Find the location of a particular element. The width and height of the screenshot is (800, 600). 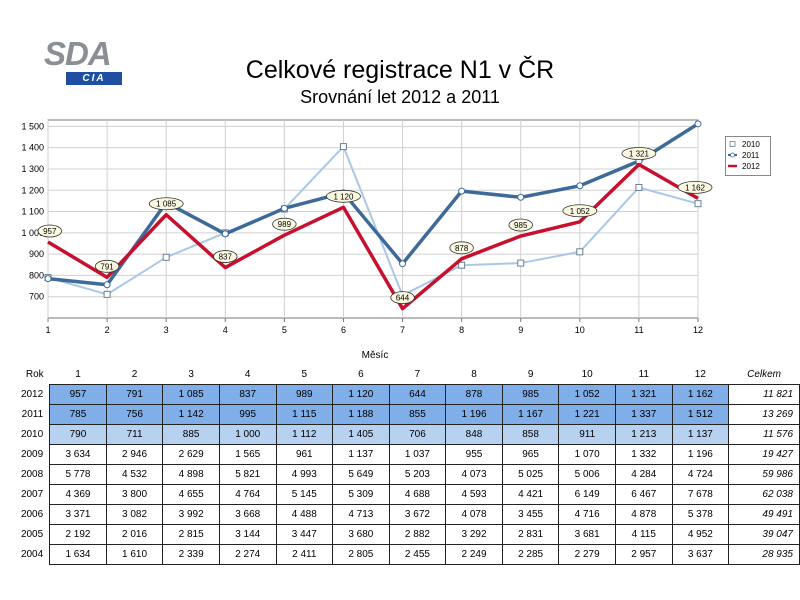

x-tick-label: 4 is located at coordinates (225, 330).